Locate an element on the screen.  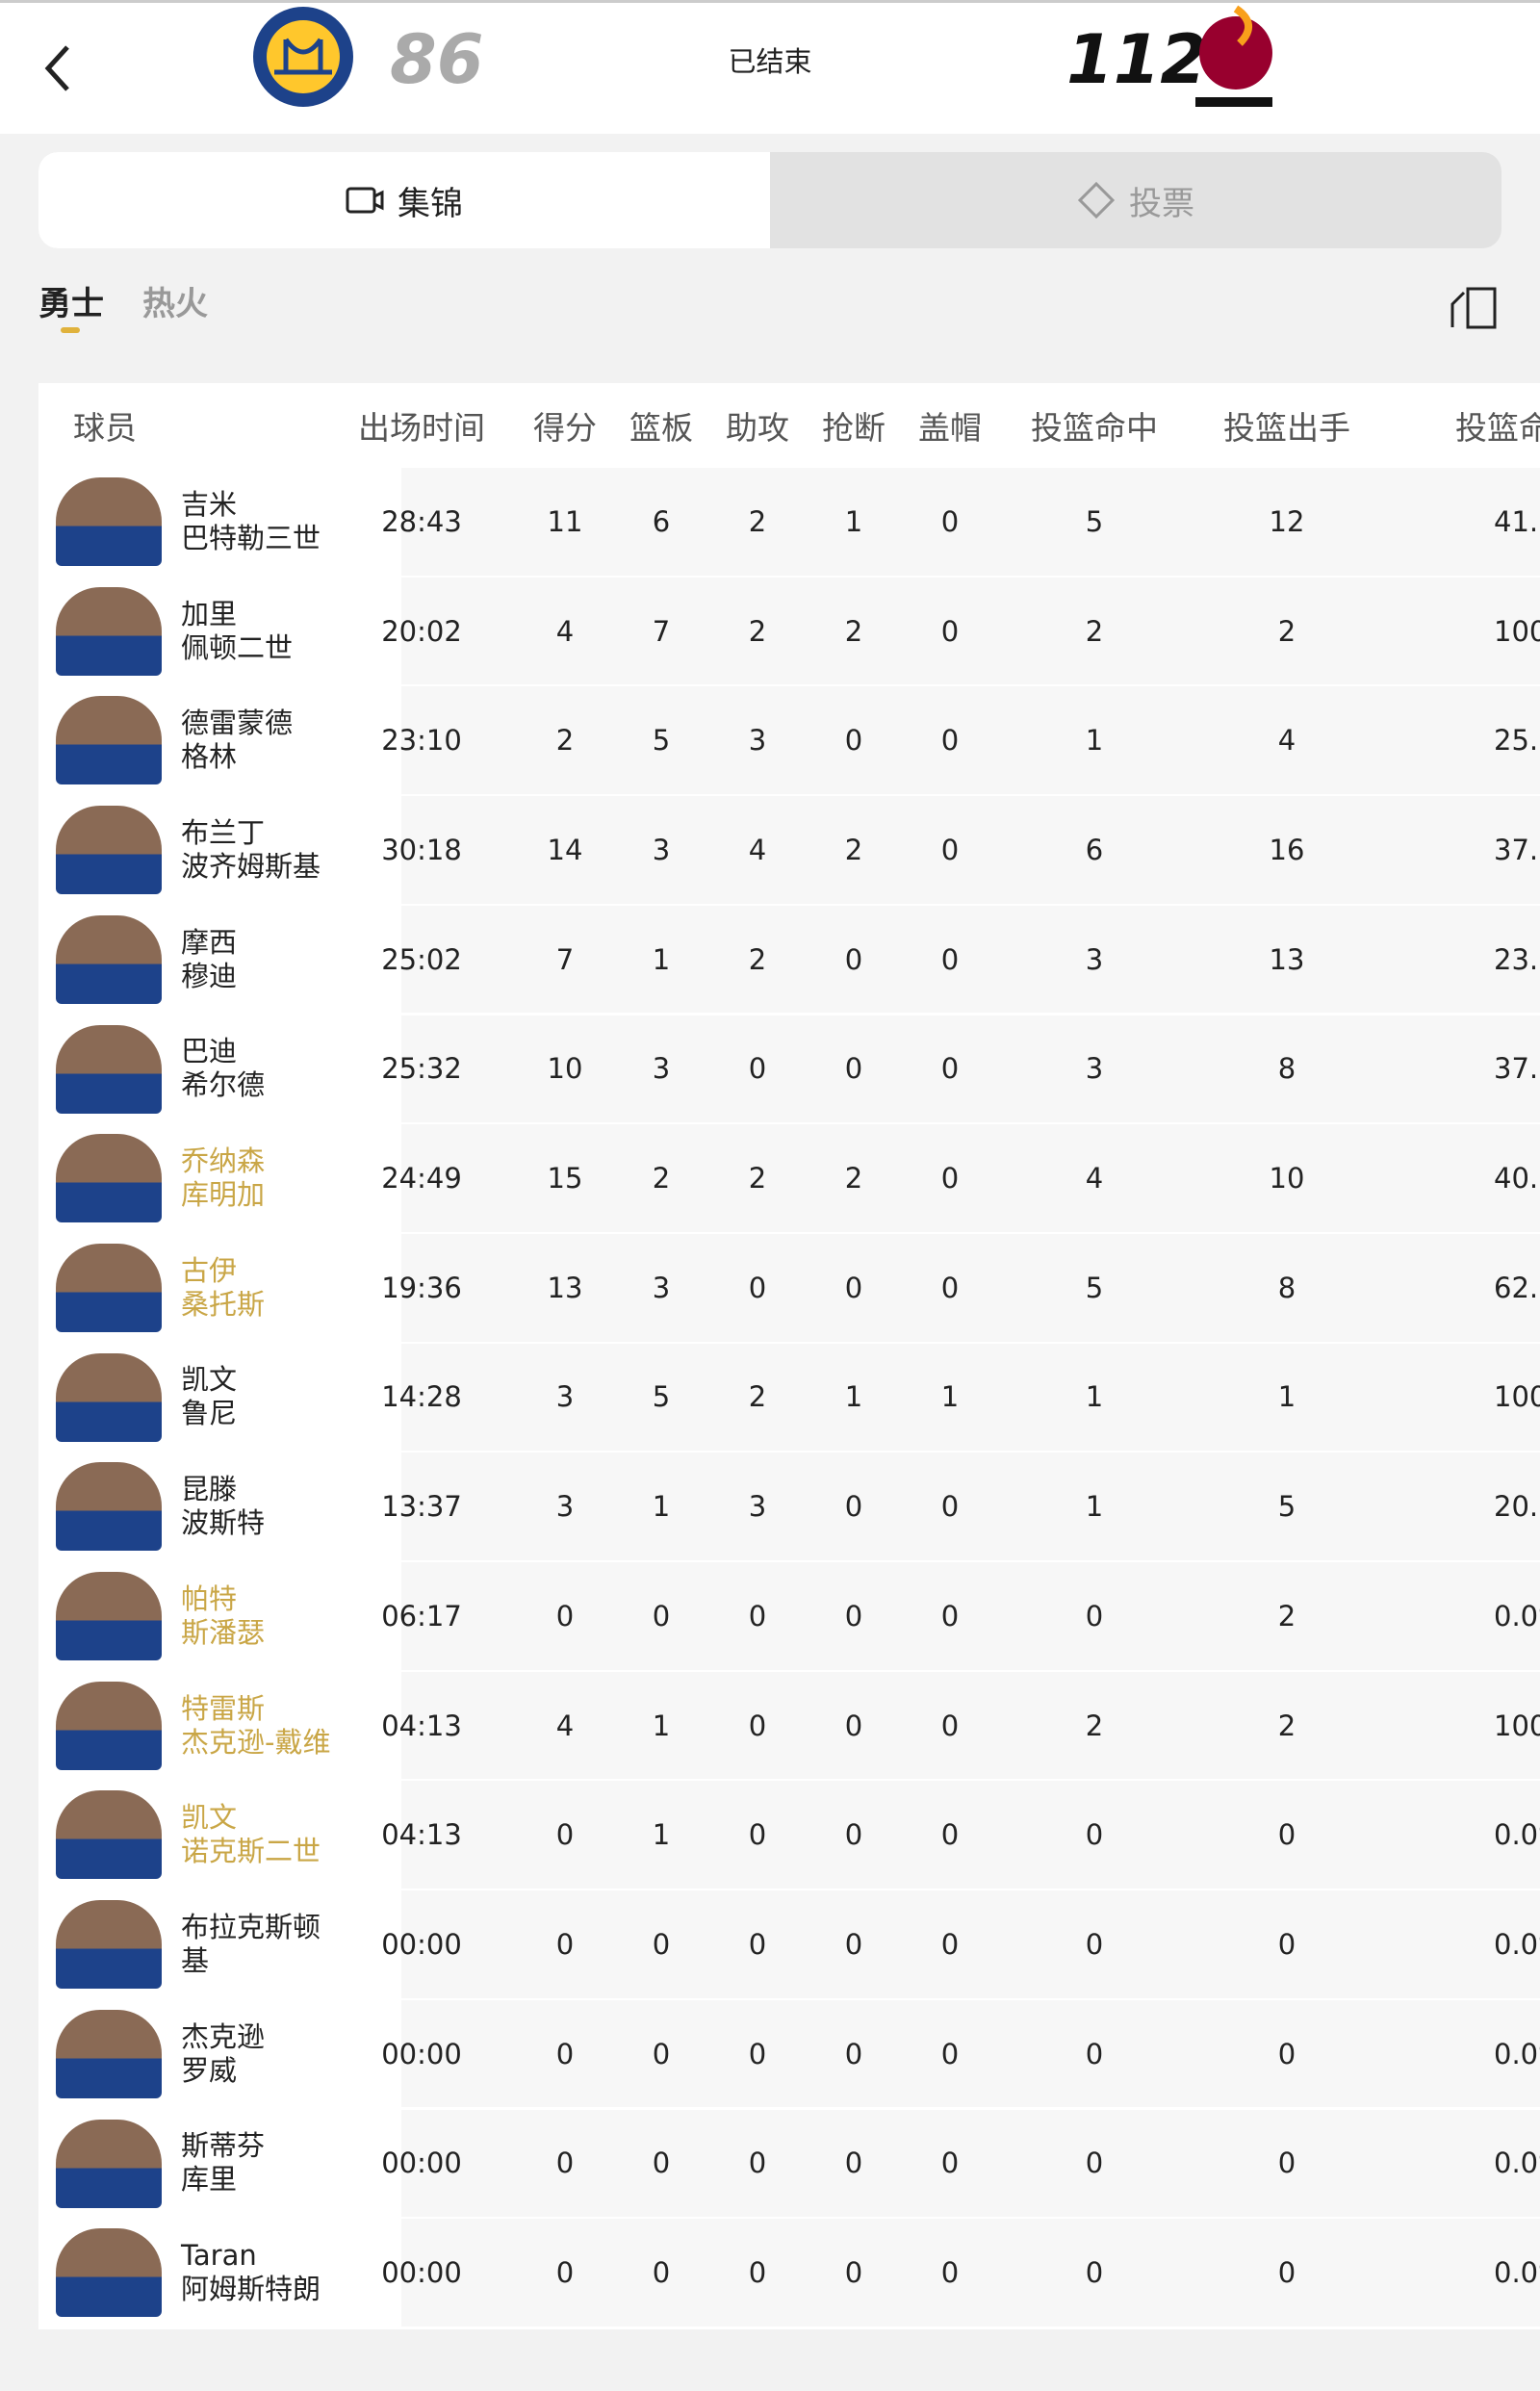
player-name: 凯文 鲁尼 is located at coordinates (289, 1398).